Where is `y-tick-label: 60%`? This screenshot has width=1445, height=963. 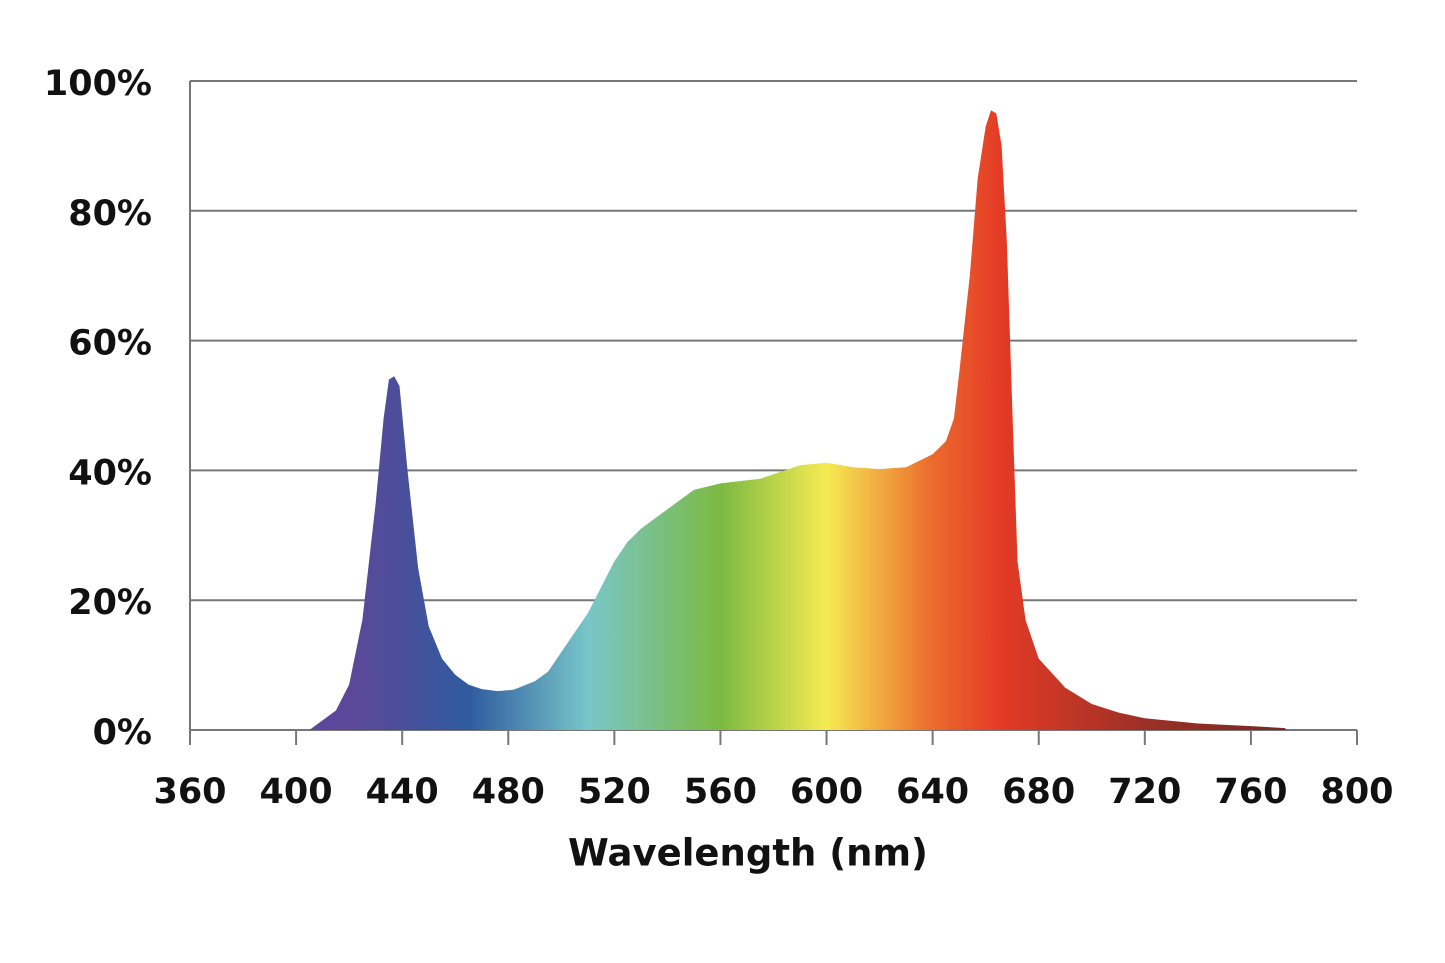 y-tick-label: 60% is located at coordinates (110, 344).